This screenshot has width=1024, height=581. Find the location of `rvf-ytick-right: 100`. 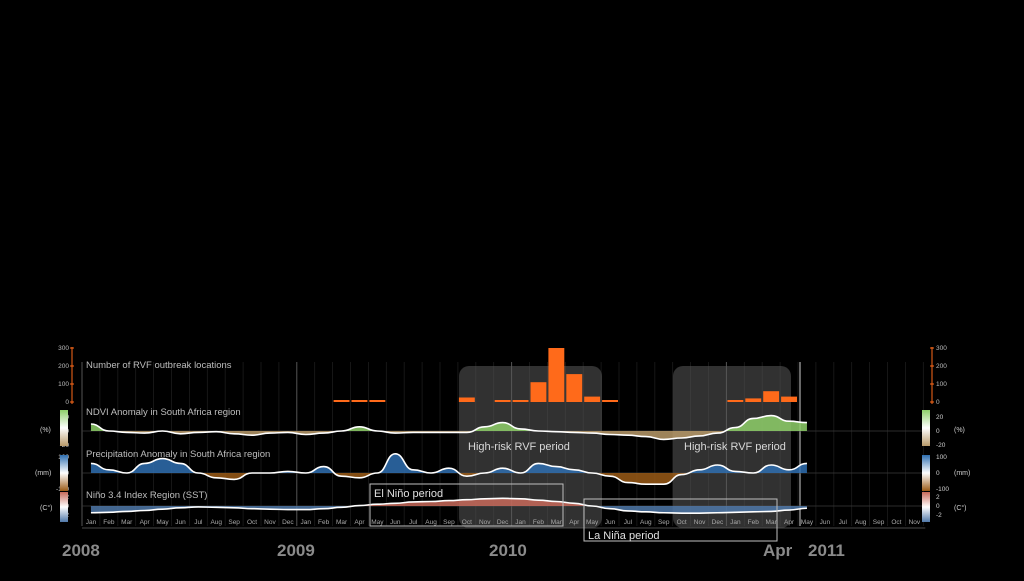

rvf-ytick-right: 100 is located at coordinates (941, 384).